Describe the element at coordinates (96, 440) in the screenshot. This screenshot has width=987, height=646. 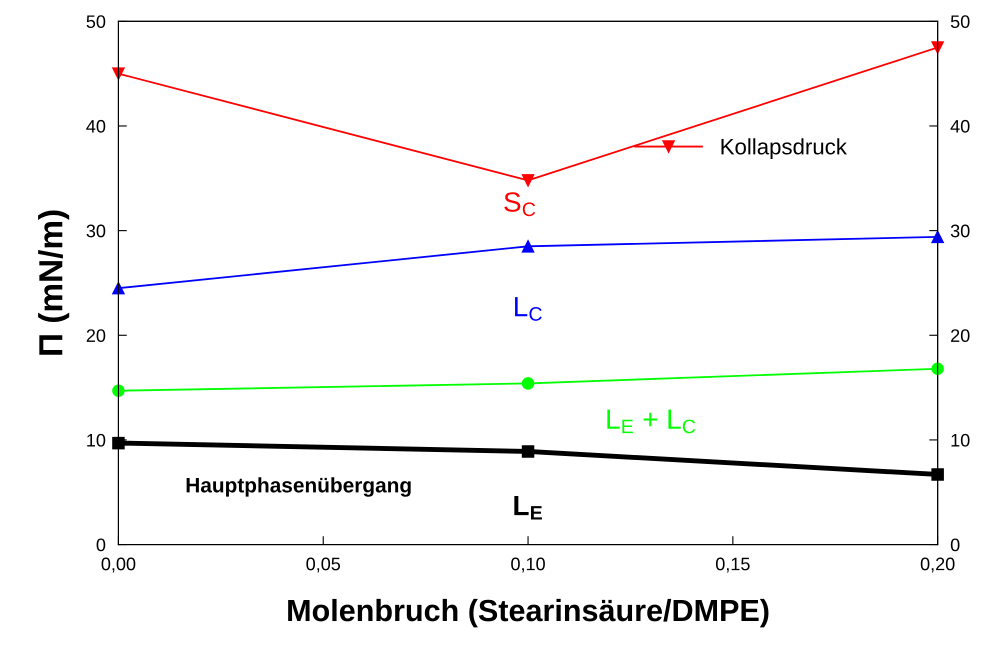
I see `y-tick-label: 10` at that location.